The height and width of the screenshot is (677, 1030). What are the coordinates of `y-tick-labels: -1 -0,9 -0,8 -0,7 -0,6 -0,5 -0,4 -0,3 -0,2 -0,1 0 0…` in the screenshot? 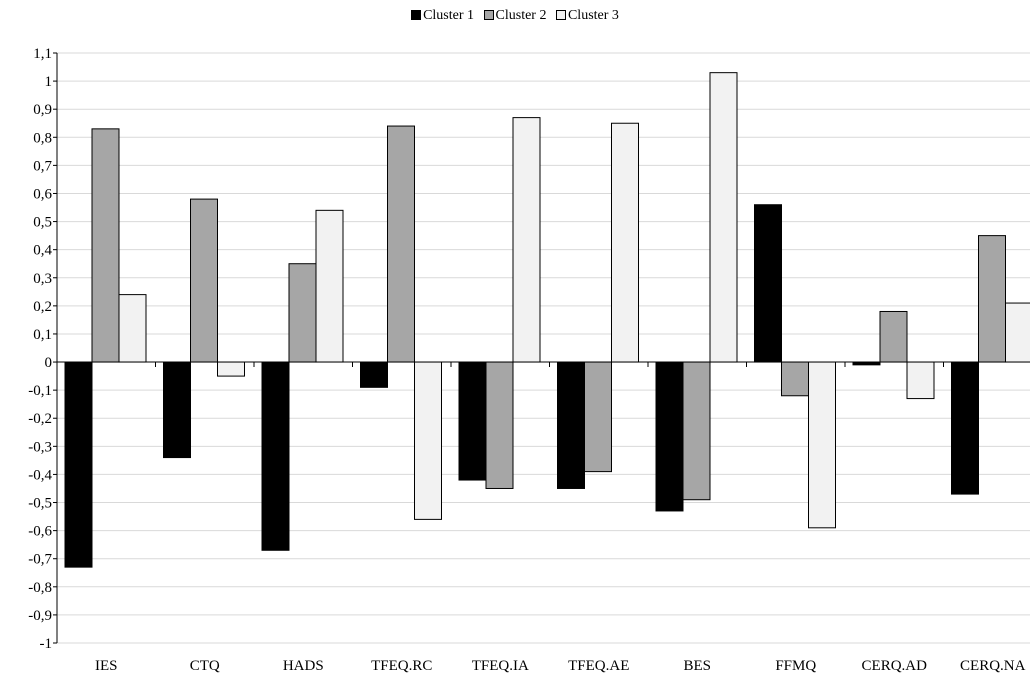 It's located at (40, 349).